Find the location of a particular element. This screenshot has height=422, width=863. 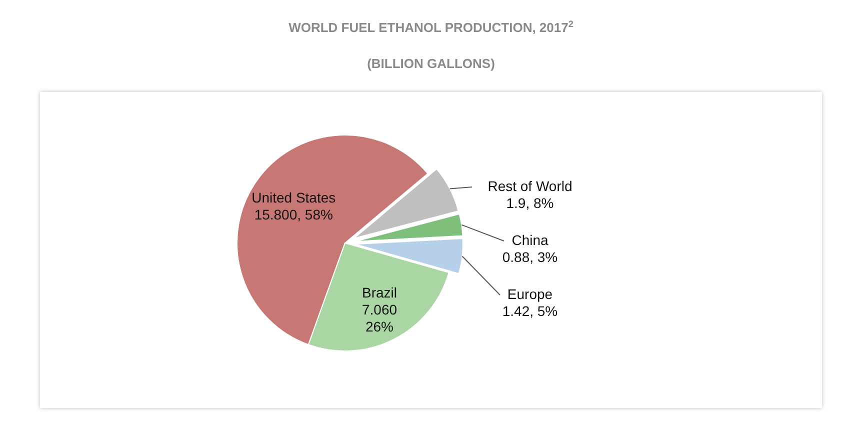

chart-title: WORLD FUEL ETHANOL PRODUCTION, 2017$^{2}$ is located at coordinates (431, 27).